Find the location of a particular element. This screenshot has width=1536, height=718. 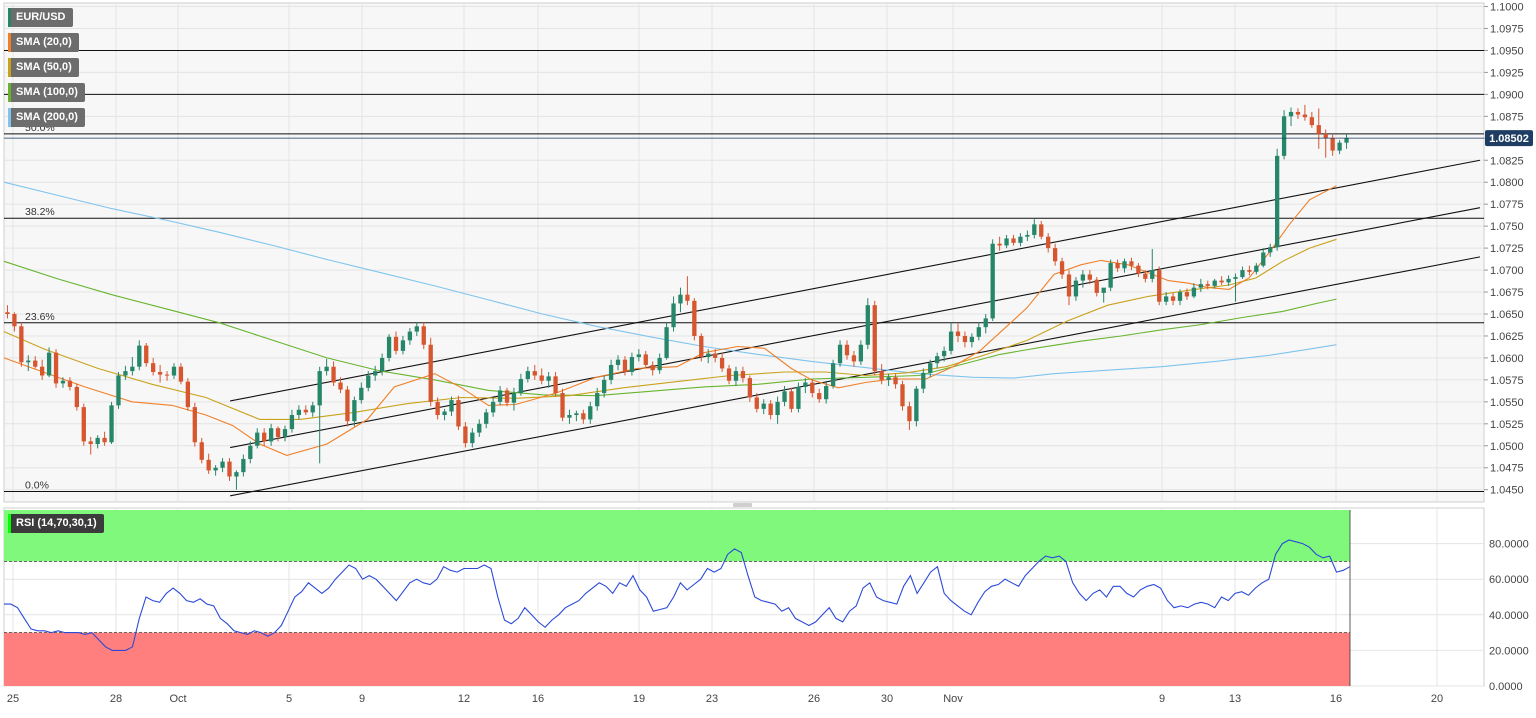

price-tick-label: 1.0925 is located at coordinates (1507, 73).